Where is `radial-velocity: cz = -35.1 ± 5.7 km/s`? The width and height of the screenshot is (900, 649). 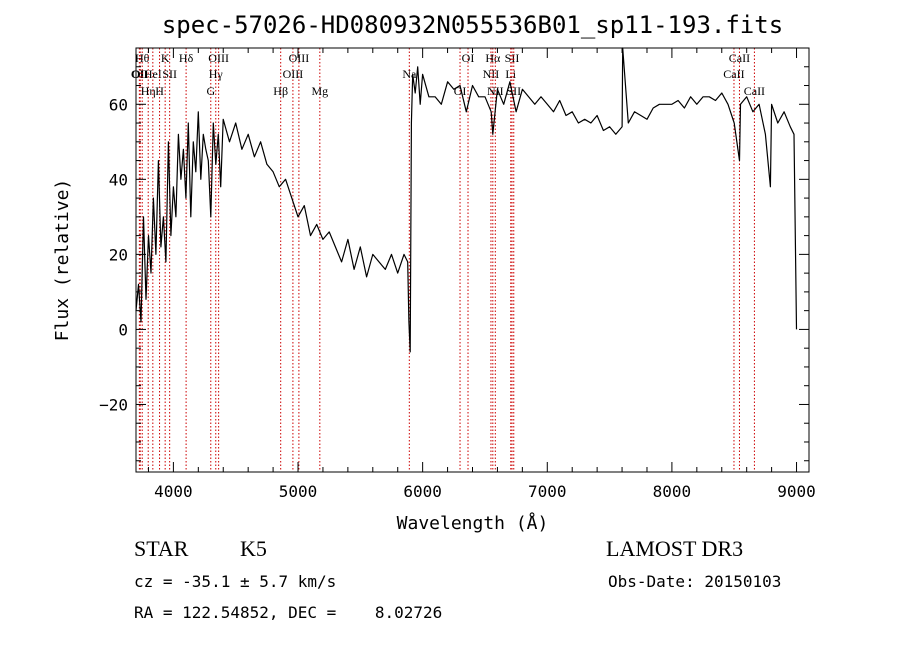
radial-velocity: cz = -35.1 ± 5.7 km/s is located at coordinates (235, 581).